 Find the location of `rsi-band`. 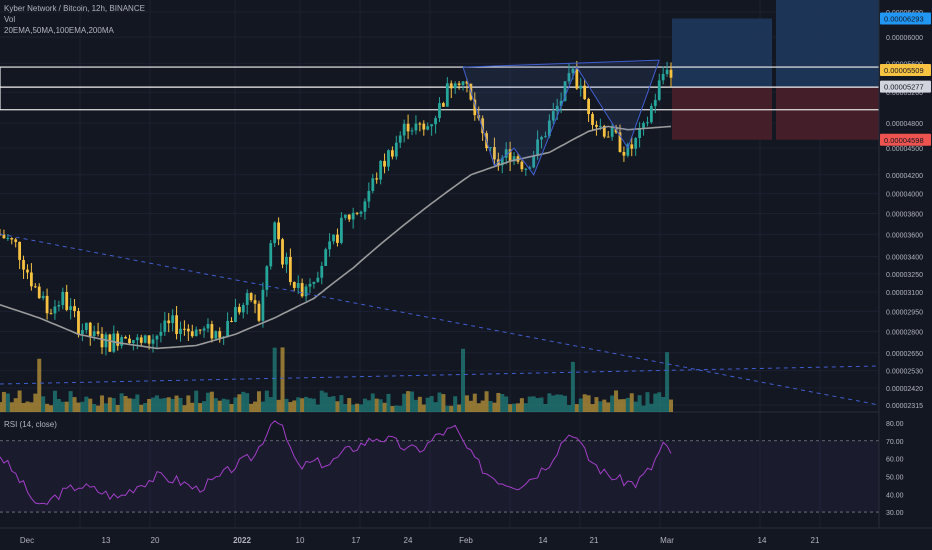

rsi-band is located at coordinates (439, 476).